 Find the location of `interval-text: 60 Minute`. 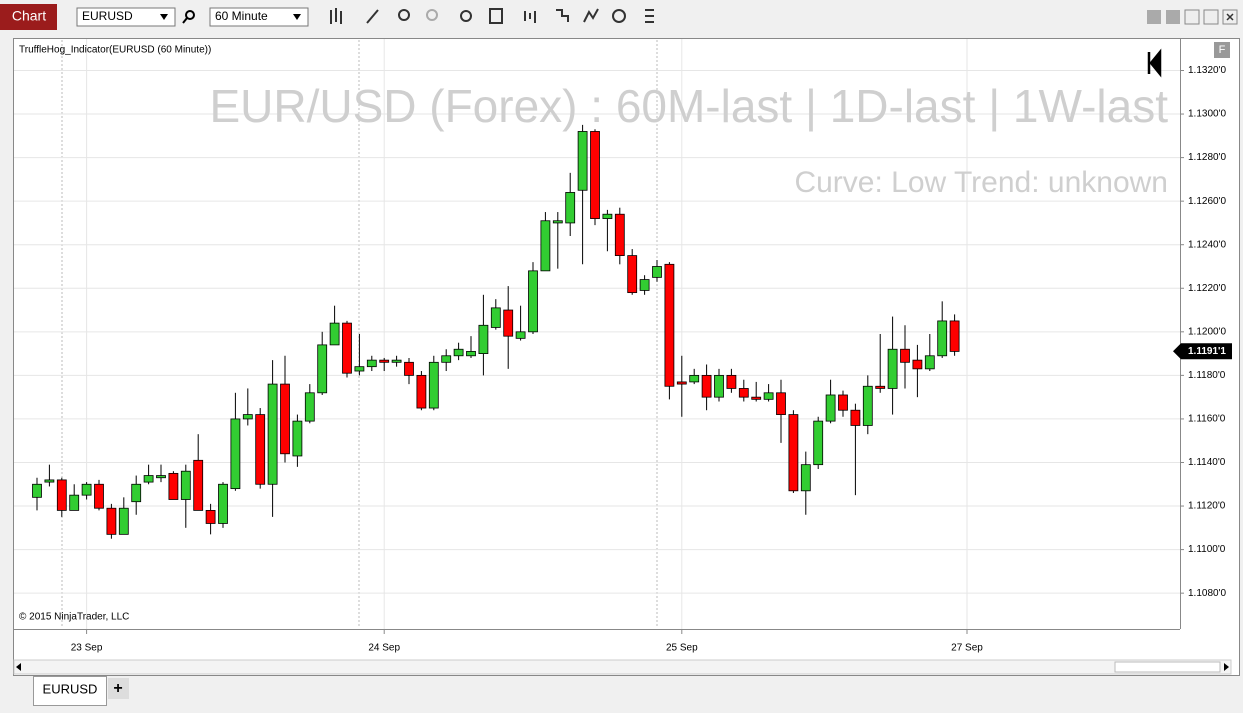

interval-text: 60 Minute is located at coordinates (241, 16).